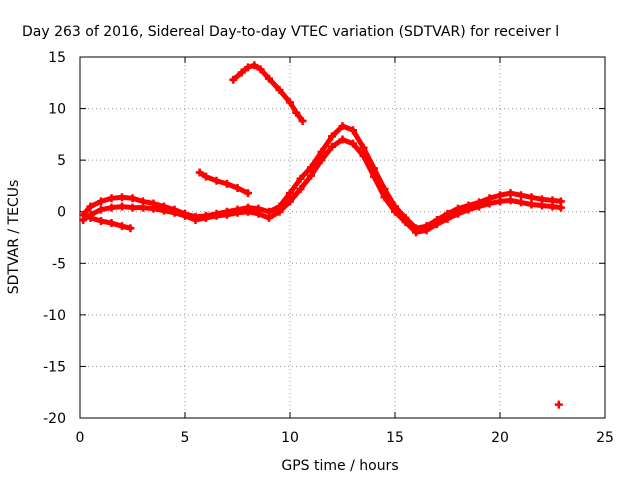 The height and width of the screenshot is (480, 640). What do you see at coordinates (185, 438) in the screenshot?
I see `x-tick-label: 5` at bounding box center [185, 438].